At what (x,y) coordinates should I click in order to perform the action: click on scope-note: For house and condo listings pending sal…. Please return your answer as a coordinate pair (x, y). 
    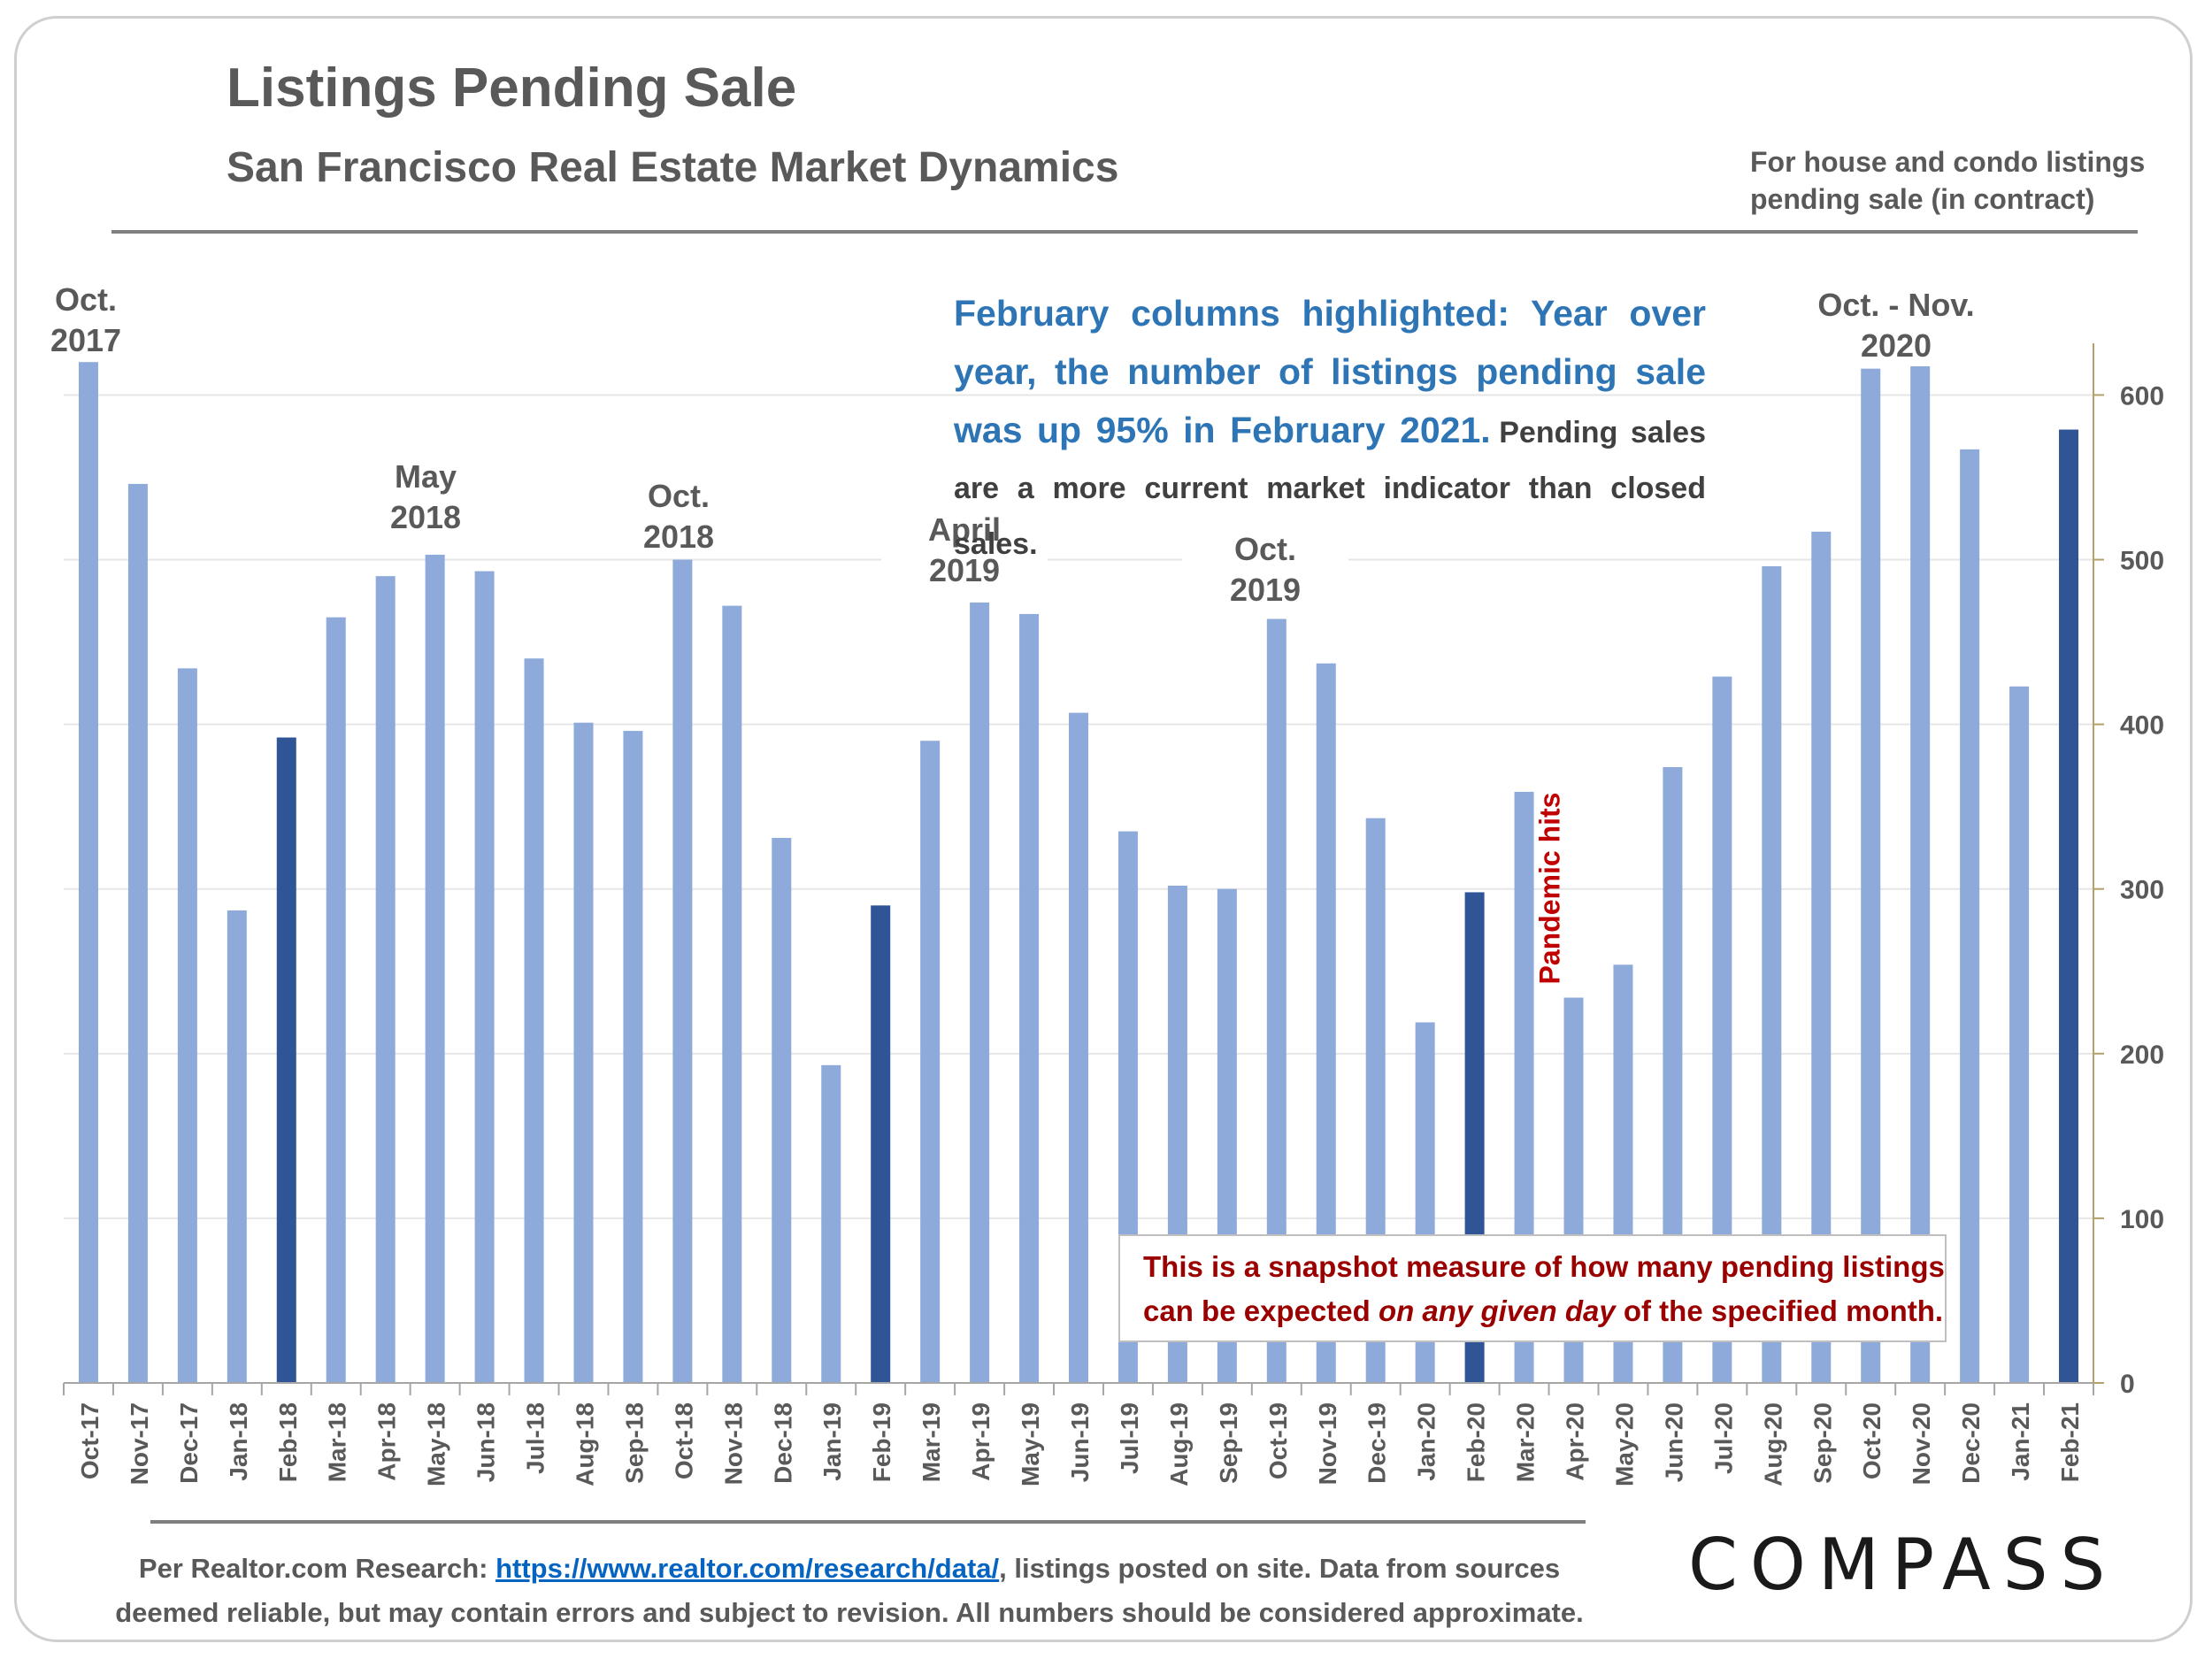
    Looking at the image, I should click on (1954, 181).